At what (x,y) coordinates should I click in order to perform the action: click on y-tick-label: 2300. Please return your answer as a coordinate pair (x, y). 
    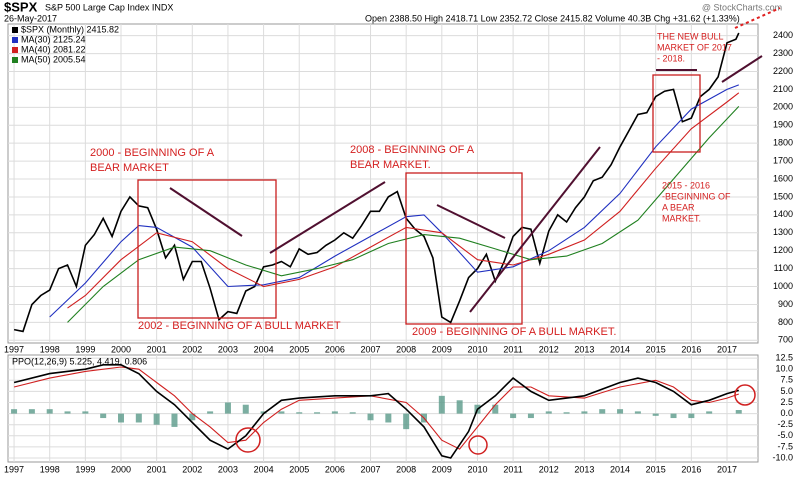
    Looking at the image, I should click on (783, 53).